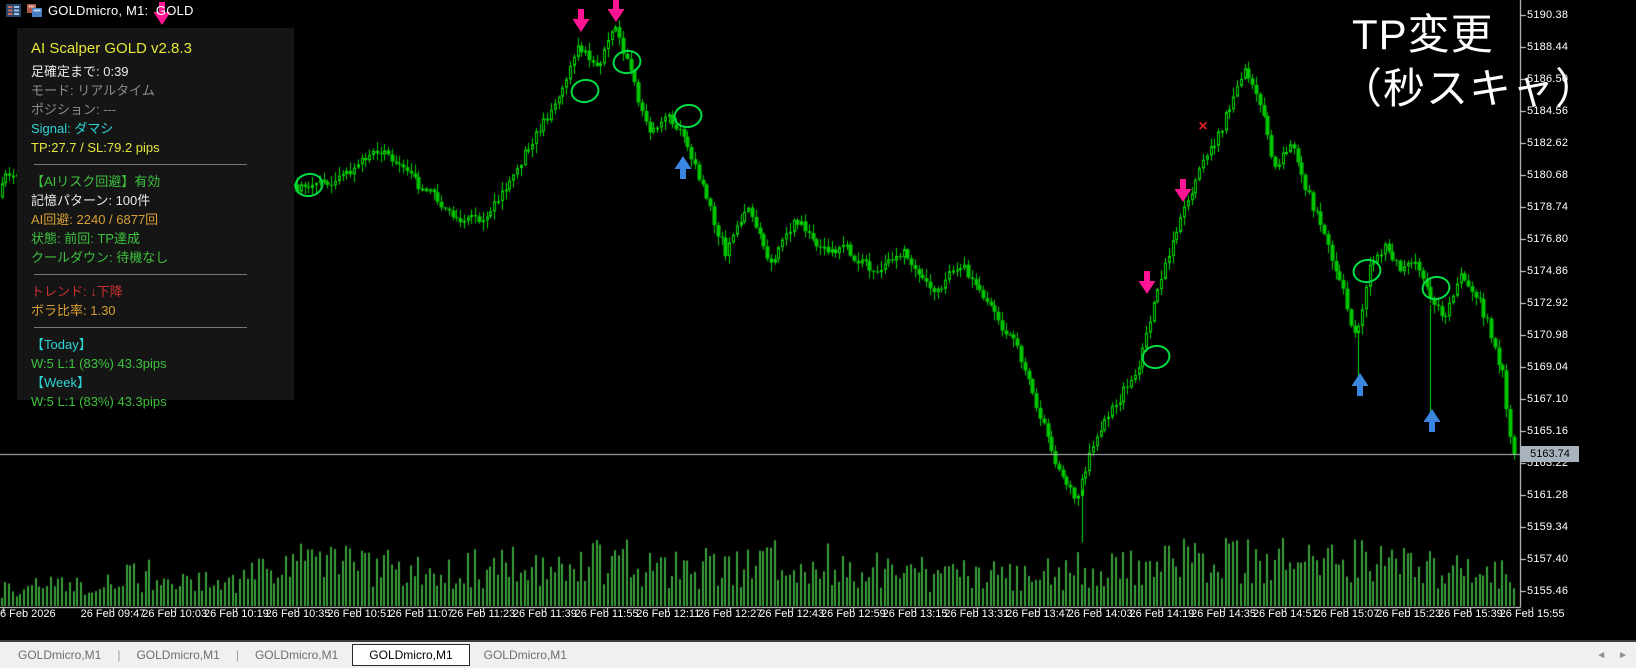 Image resolution: width=1636 pixels, height=668 pixels. I want to click on chart-title: GOLDmicro, M1: GOLD, so click(121, 10).